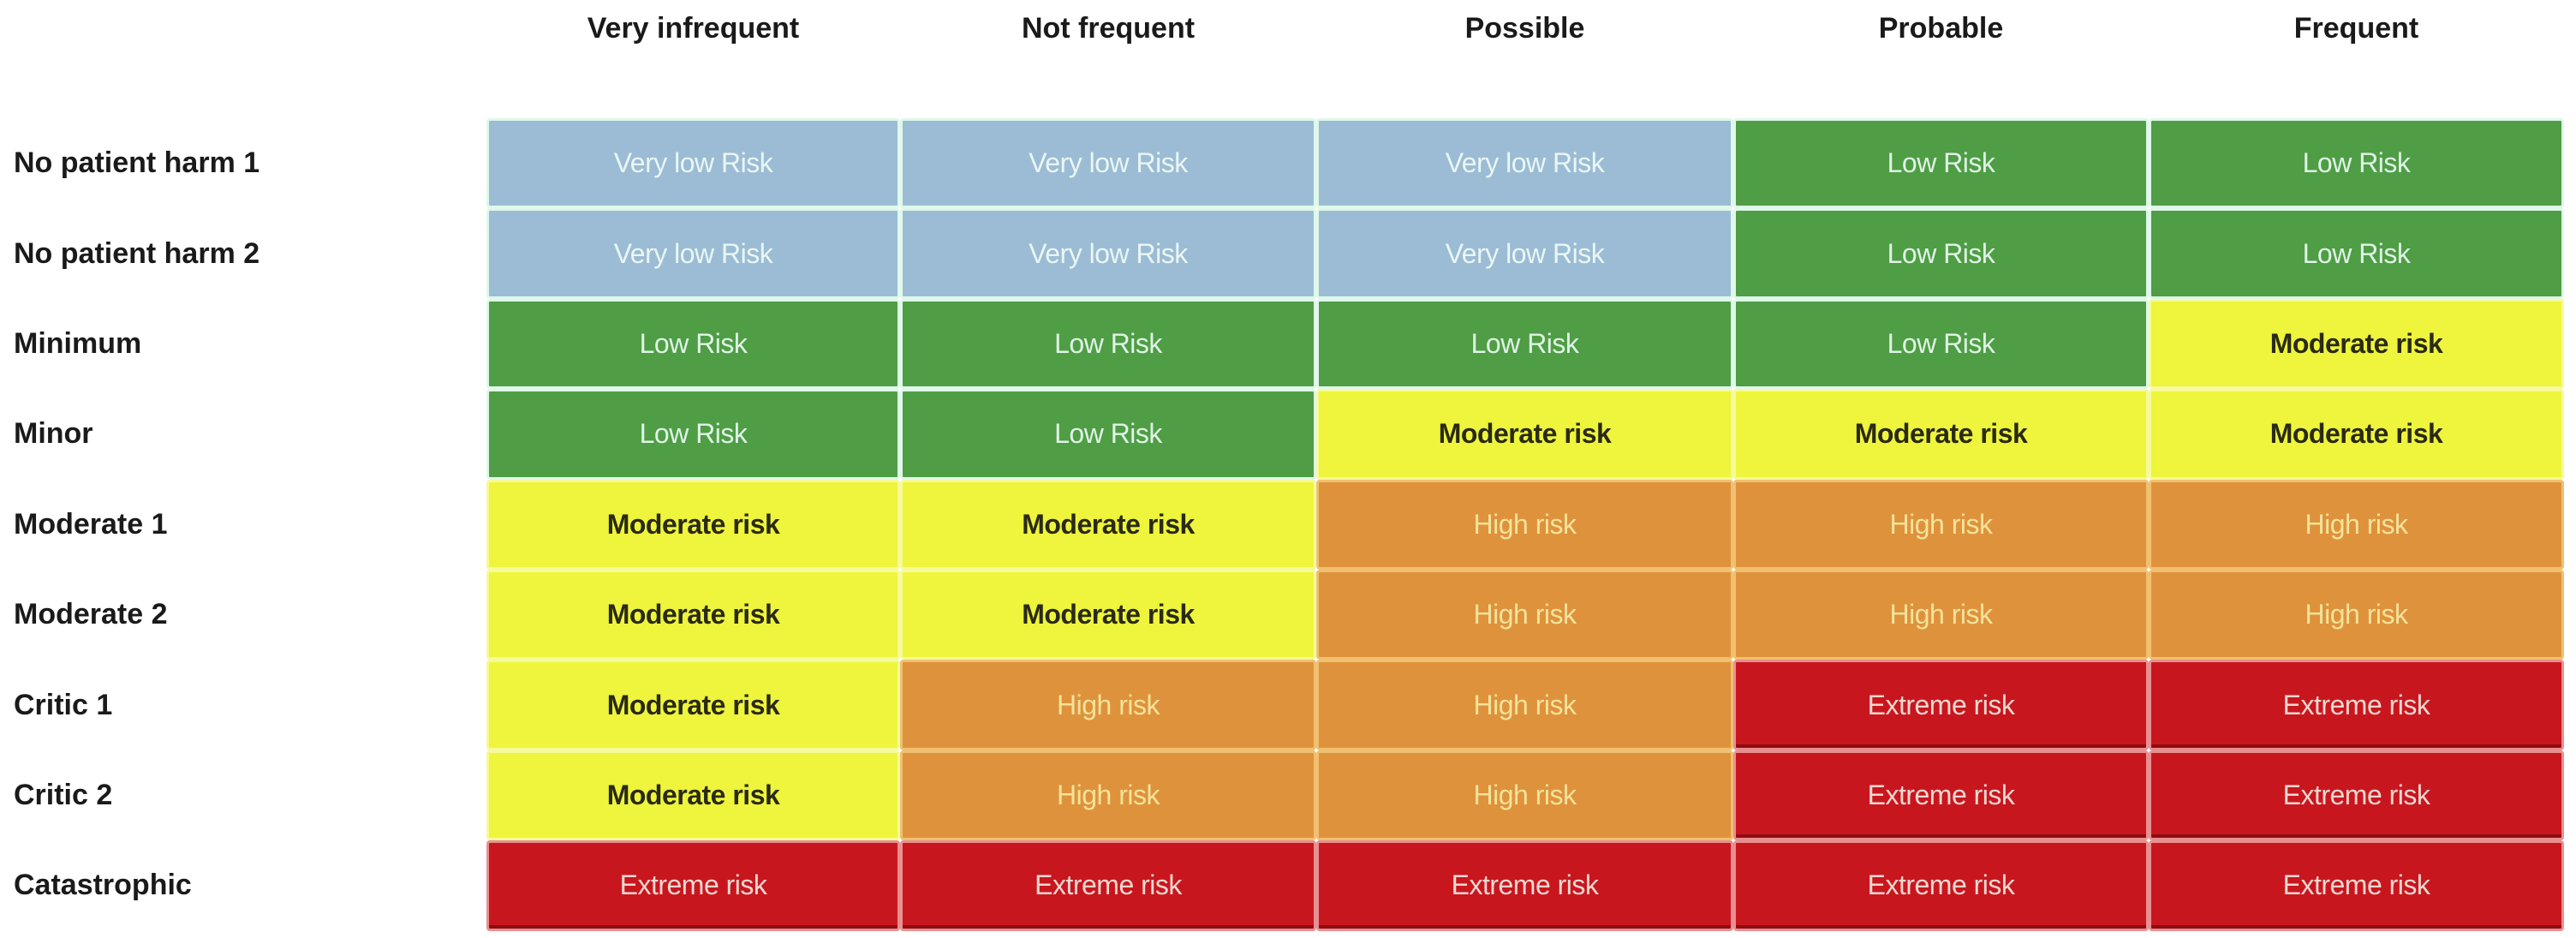 Image resolution: width=2576 pixels, height=938 pixels. What do you see at coordinates (2356, 28) in the screenshot?
I see `column-header: Frequent` at bounding box center [2356, 28].